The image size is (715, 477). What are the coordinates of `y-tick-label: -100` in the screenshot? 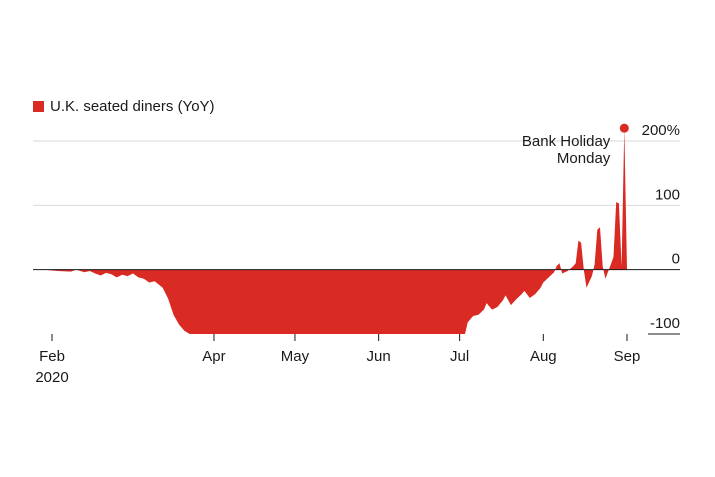 It's located at (665, 323).